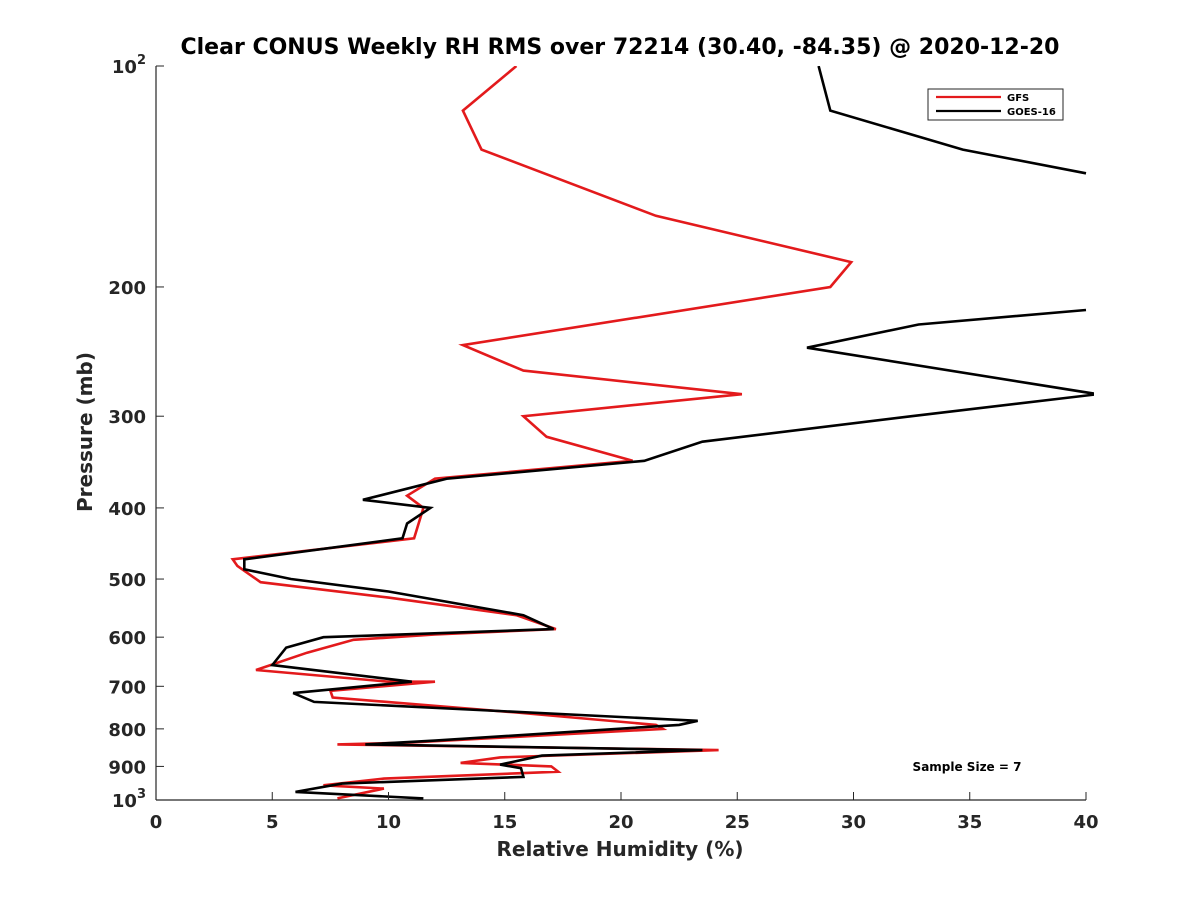 The height and width of the screenshot is (905, 1200). Describe the element at coordinates (388, 822) in the screenshot. I see `x-tick-label: 10` at that location.